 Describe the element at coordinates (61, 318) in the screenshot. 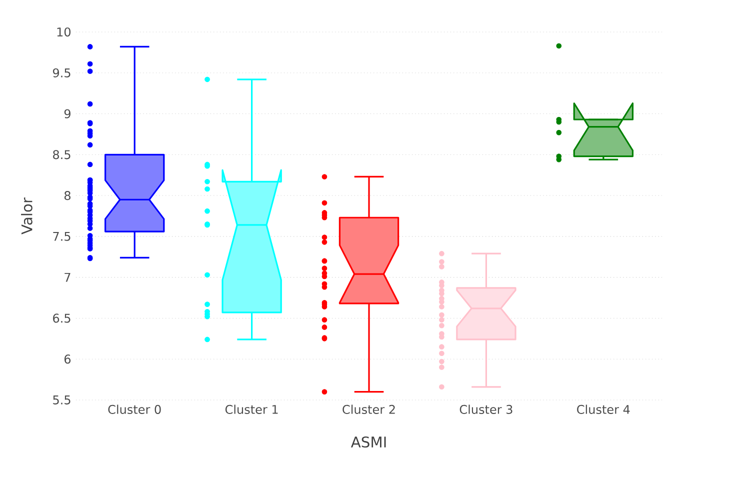

I see `y-tick-label: 6.5` at that location.